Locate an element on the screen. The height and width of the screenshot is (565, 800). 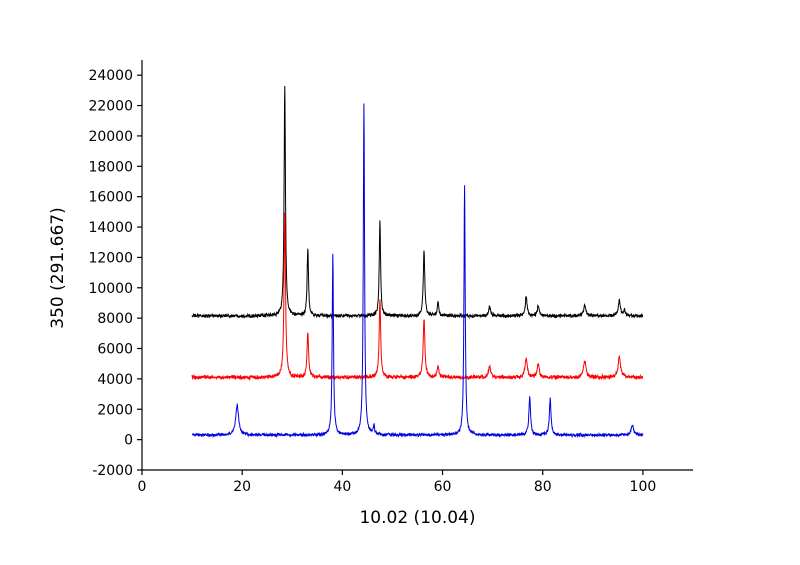
y-tick-label: -2000 is located at coordinates (112, 471).